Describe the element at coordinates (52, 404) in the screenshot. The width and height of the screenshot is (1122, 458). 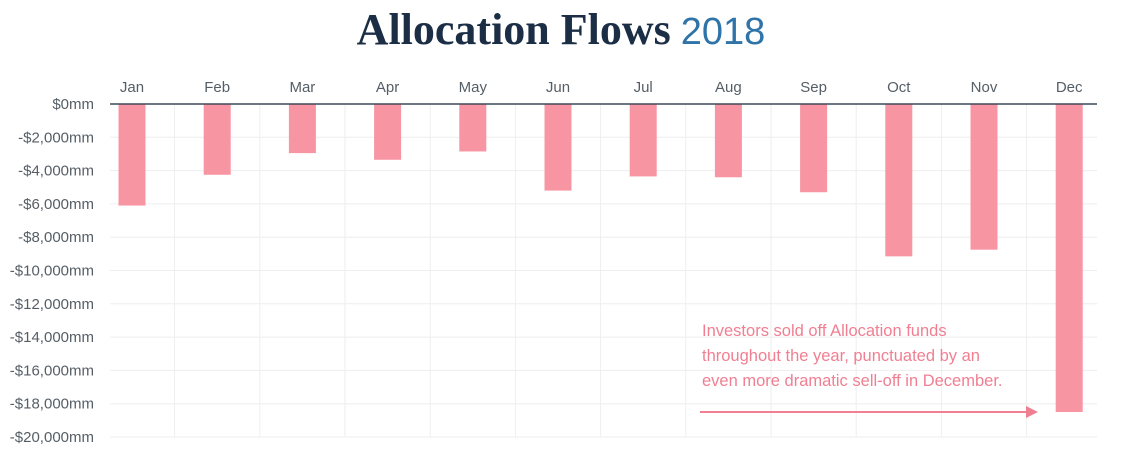
I see `y-tick-label: -$18,000mm` at that location.